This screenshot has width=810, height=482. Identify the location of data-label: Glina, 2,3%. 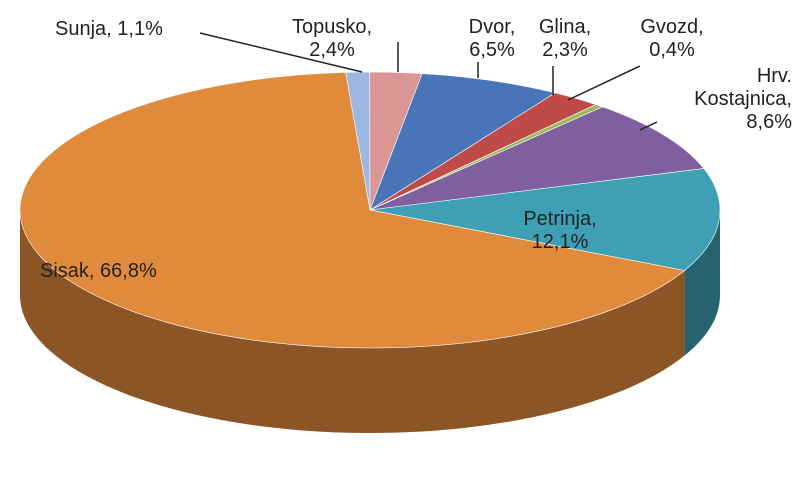
(565, 38).